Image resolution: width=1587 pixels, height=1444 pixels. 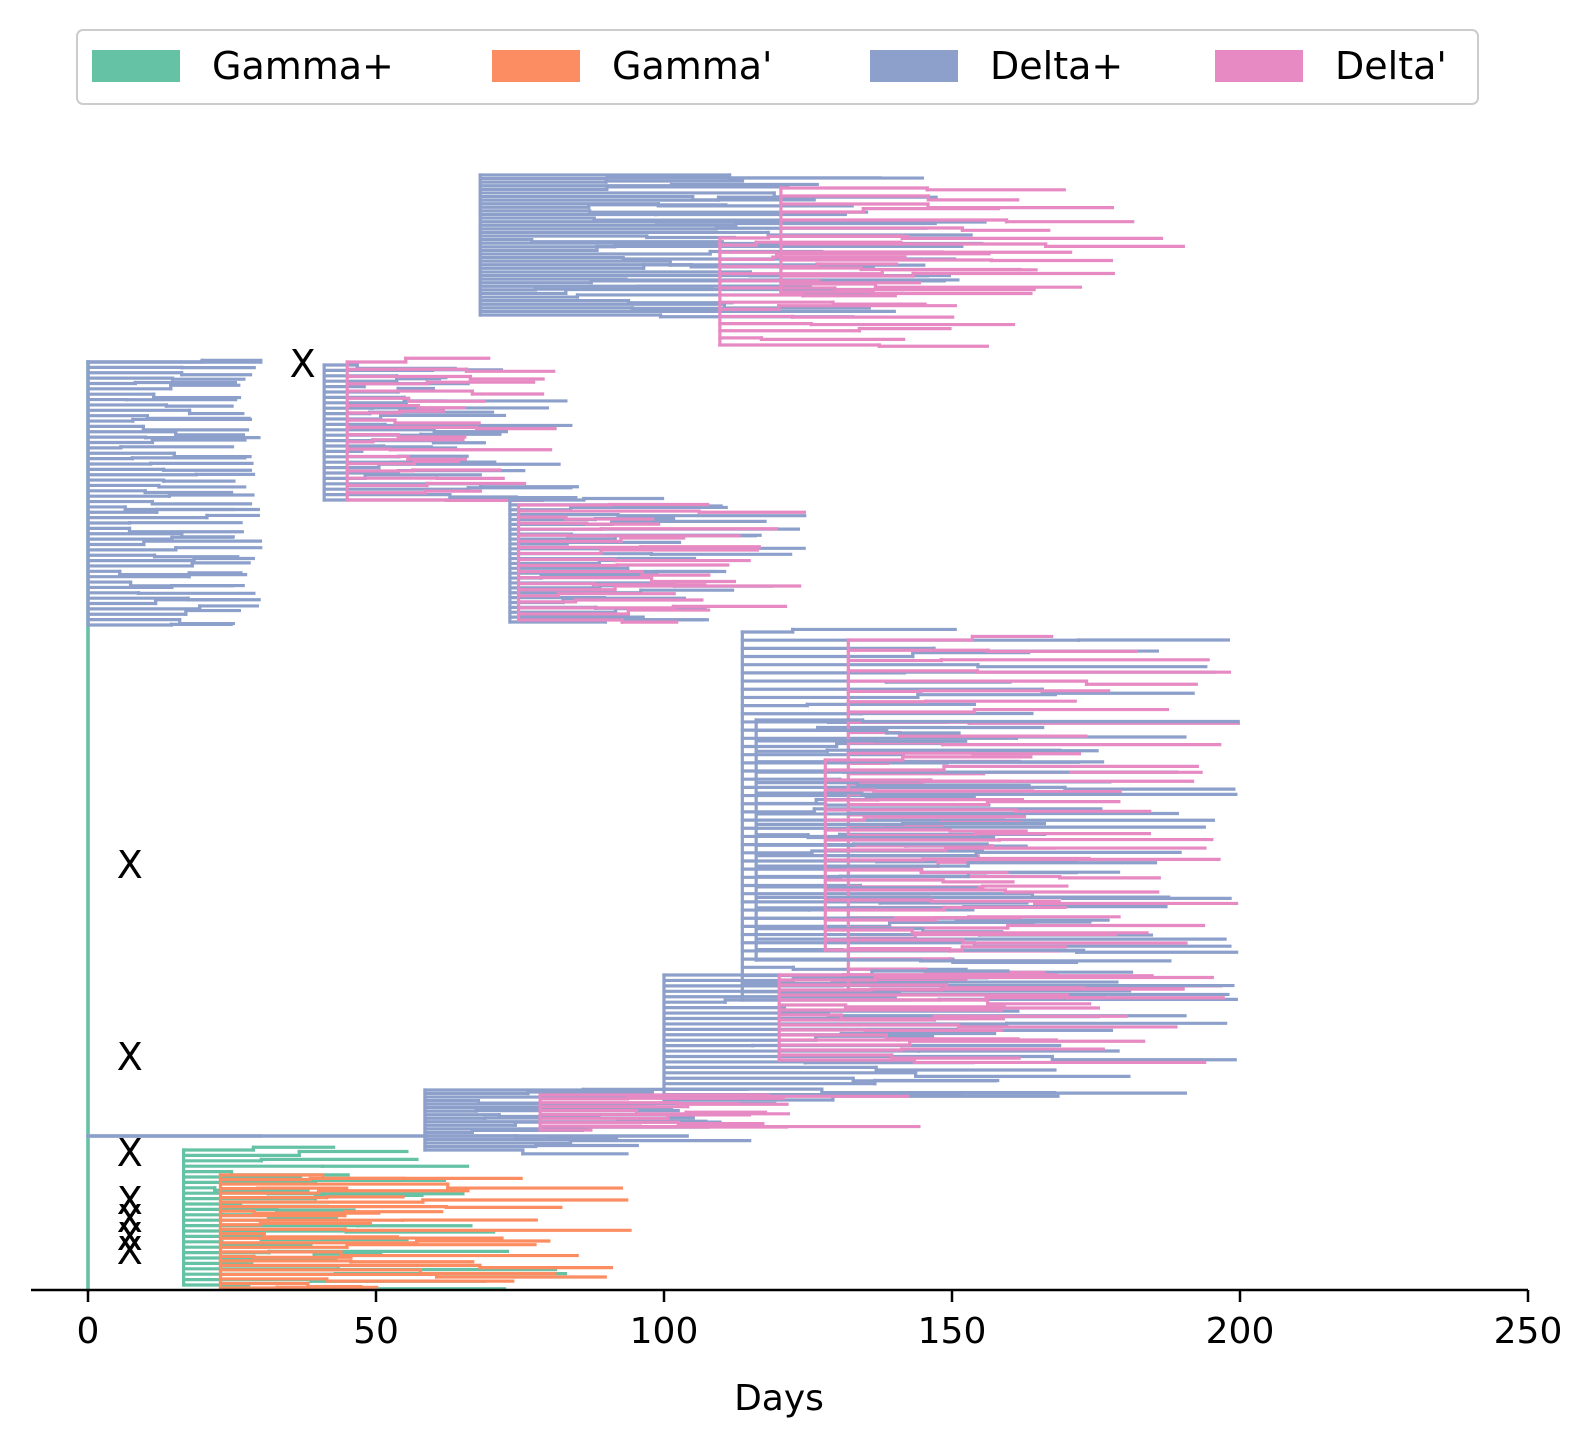 I want to click on event-marker-7: X, so click(x=130, y=1251).